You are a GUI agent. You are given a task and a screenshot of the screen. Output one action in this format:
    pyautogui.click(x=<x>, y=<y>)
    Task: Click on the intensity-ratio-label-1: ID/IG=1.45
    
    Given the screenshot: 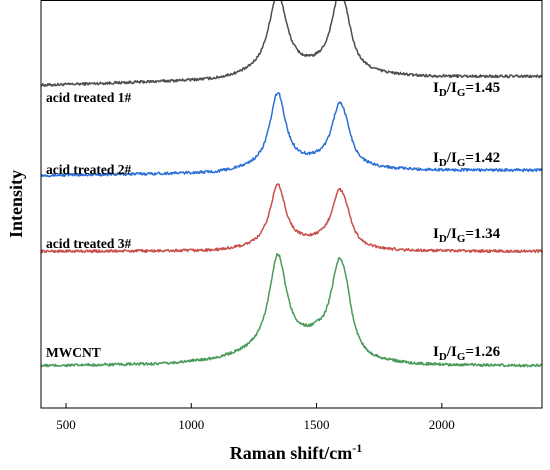 What is the action you would take?
    pyautogui.click(x=466, y=89)
    